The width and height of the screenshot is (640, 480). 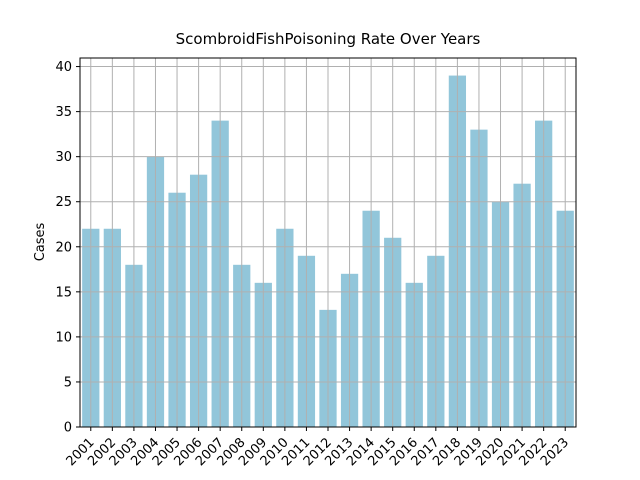 What do you see at coordinates (63, 157) in the screenshot?
I see `y-tick-label: 30` at bounding box center [63, 157].